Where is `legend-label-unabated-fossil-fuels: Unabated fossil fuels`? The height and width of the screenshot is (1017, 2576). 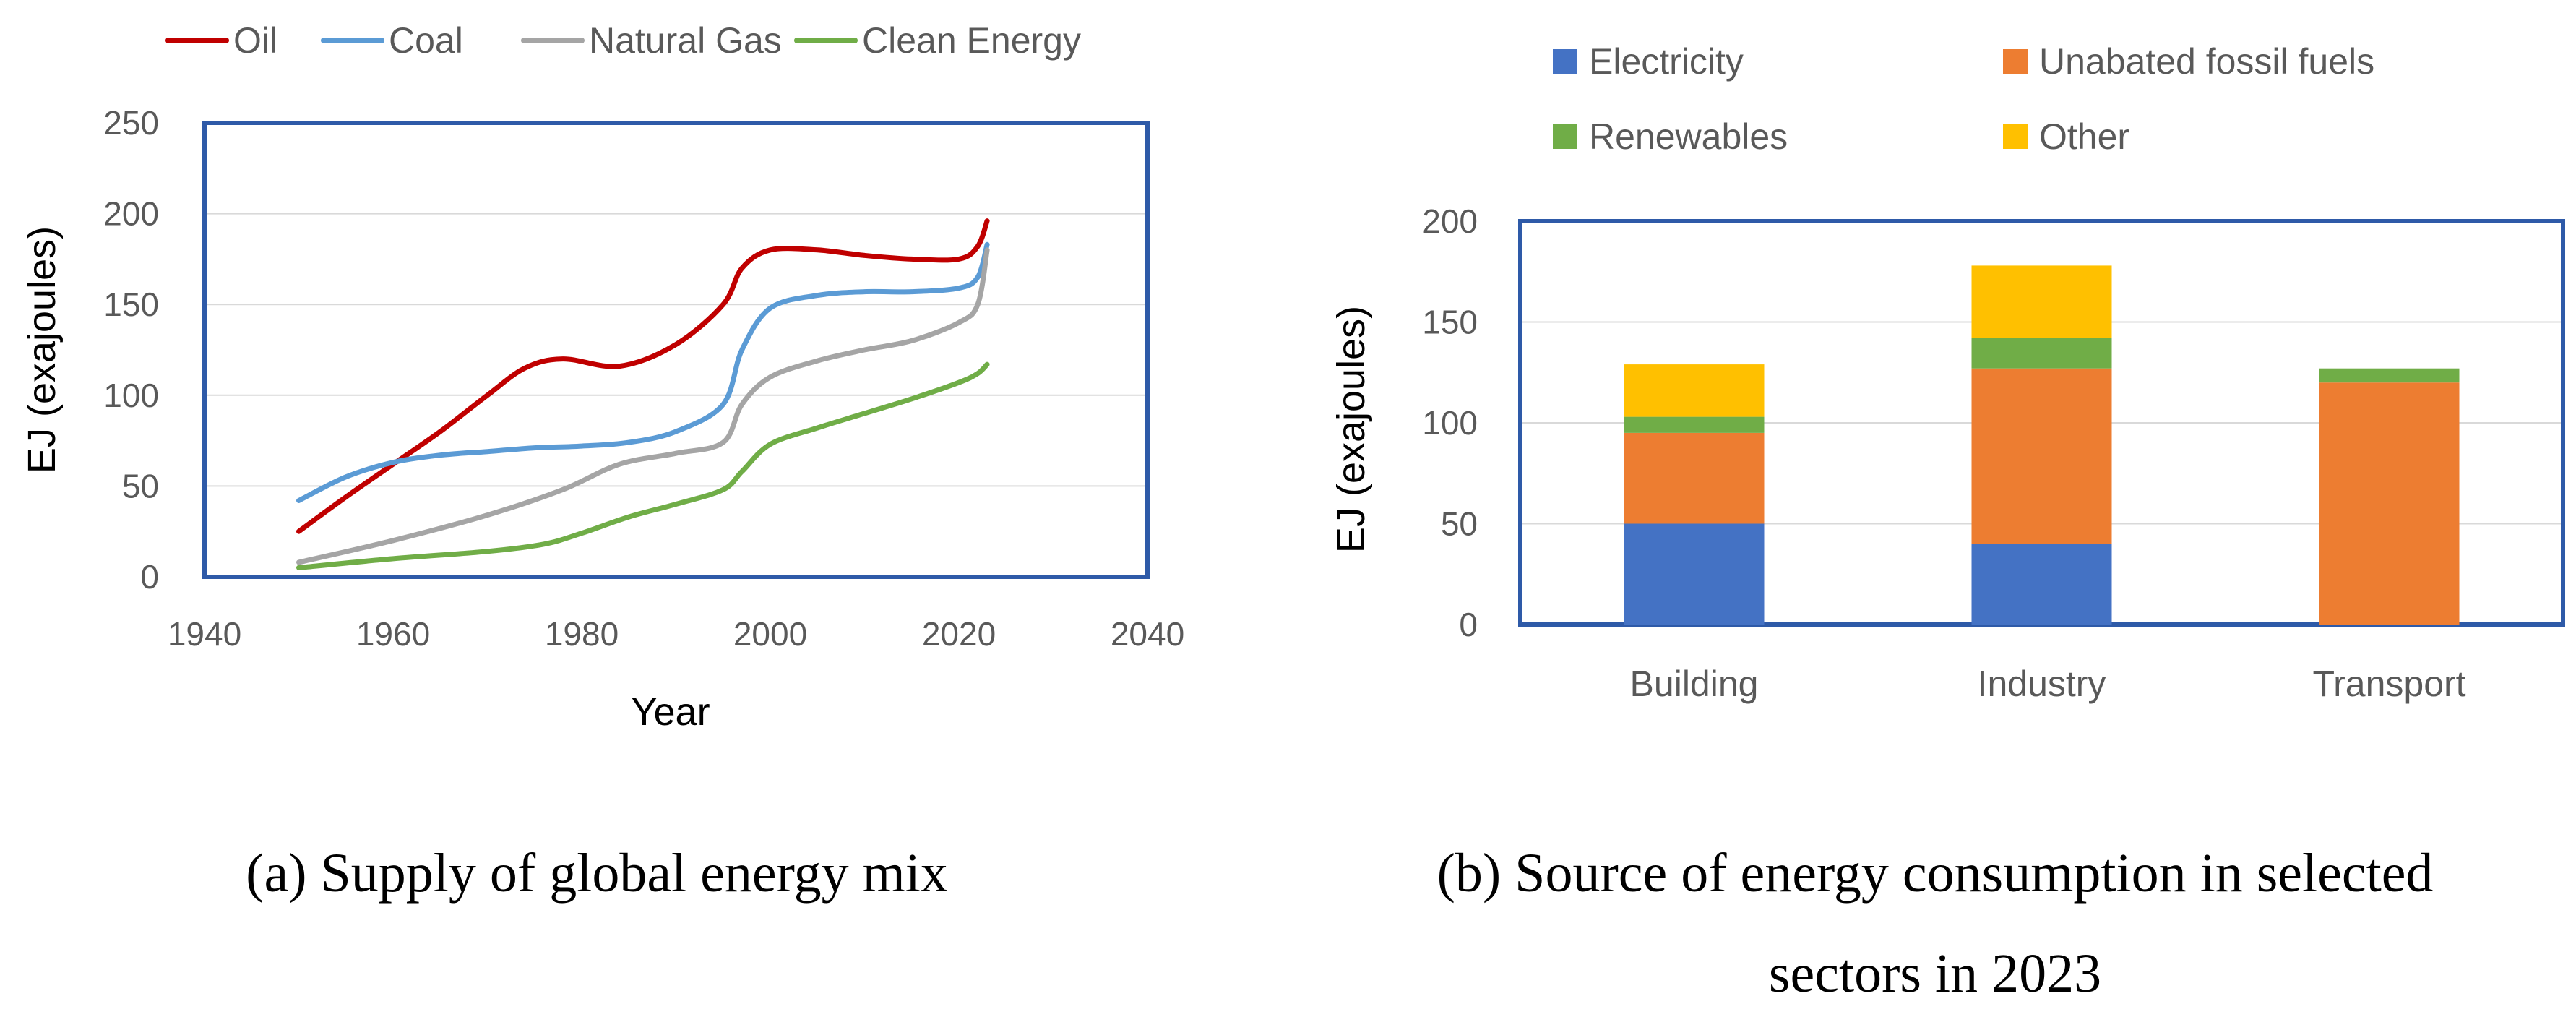
legend-label-unabated-fossil-fuels: Unabated fossil fuels is located at coordinates (2206, 62).